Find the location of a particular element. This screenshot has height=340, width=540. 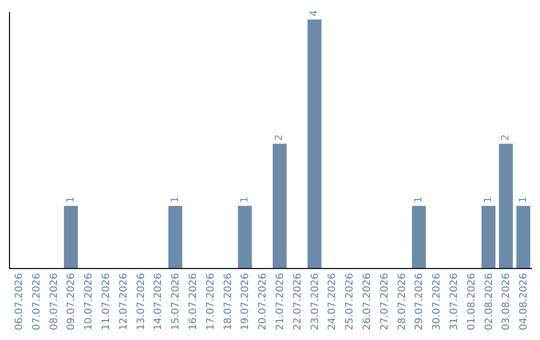

x-tick-label: 28.07.2026 is located at coordinates (402, 301).